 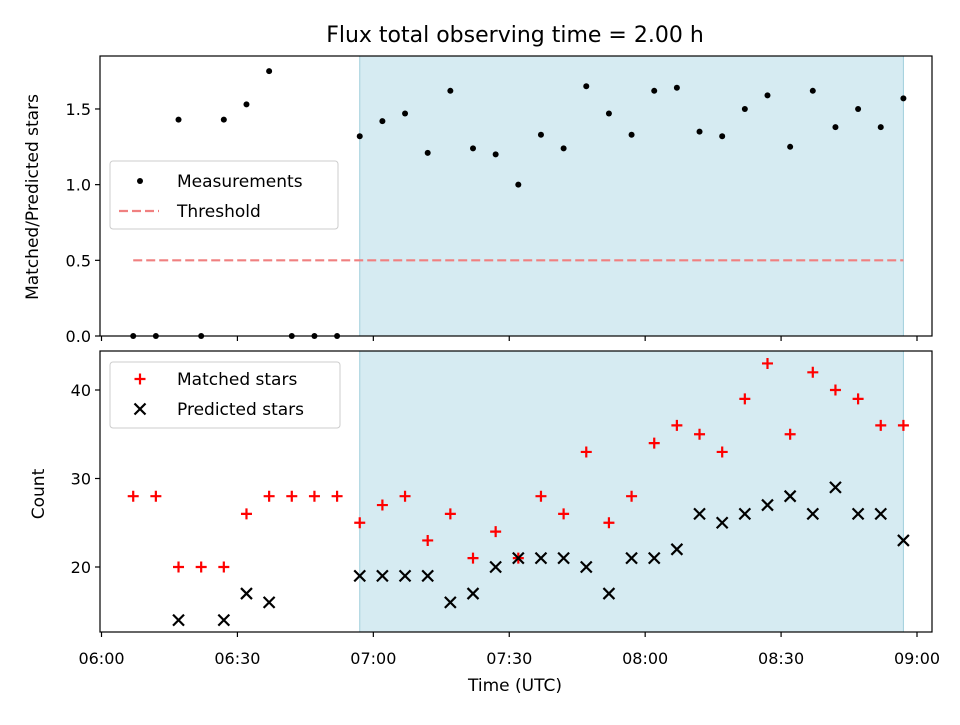 What do you see at coordinates (917, 658) in the screenshot?
I see `x-tick-label: 09:00` at bounding box center [917, 658].